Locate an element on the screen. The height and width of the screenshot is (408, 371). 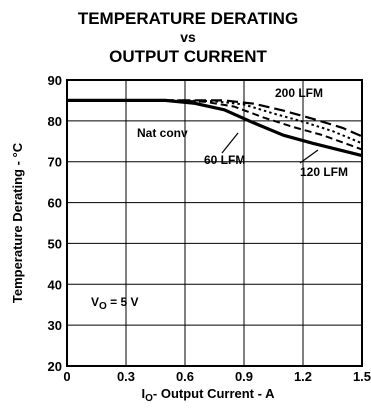
annotation-leader-120lfm is located at coordinates (309, 156).